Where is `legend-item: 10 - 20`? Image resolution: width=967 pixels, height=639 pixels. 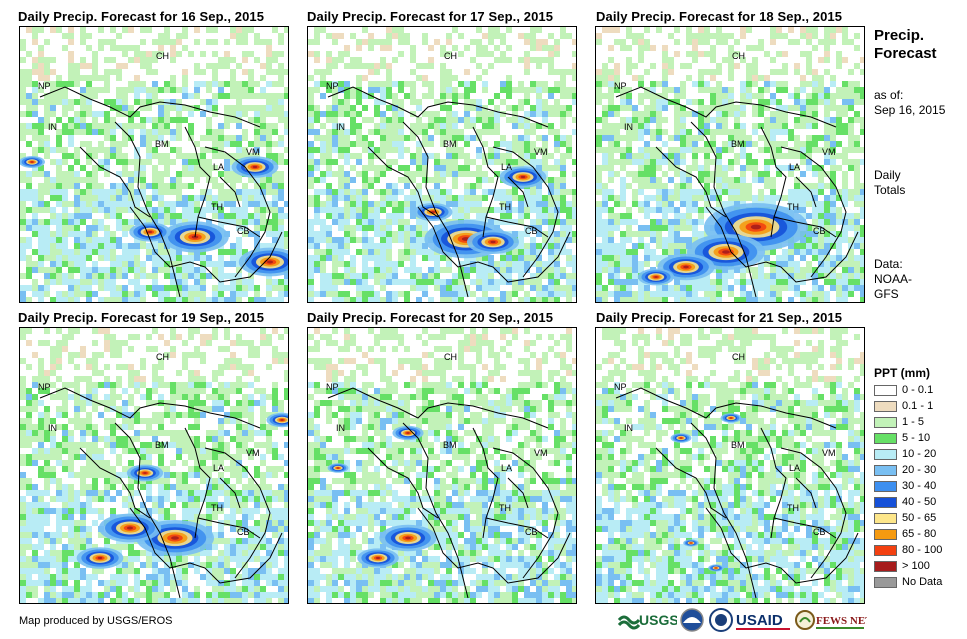
legend-item: 10 - 20 is located at coordinates (919, 455).